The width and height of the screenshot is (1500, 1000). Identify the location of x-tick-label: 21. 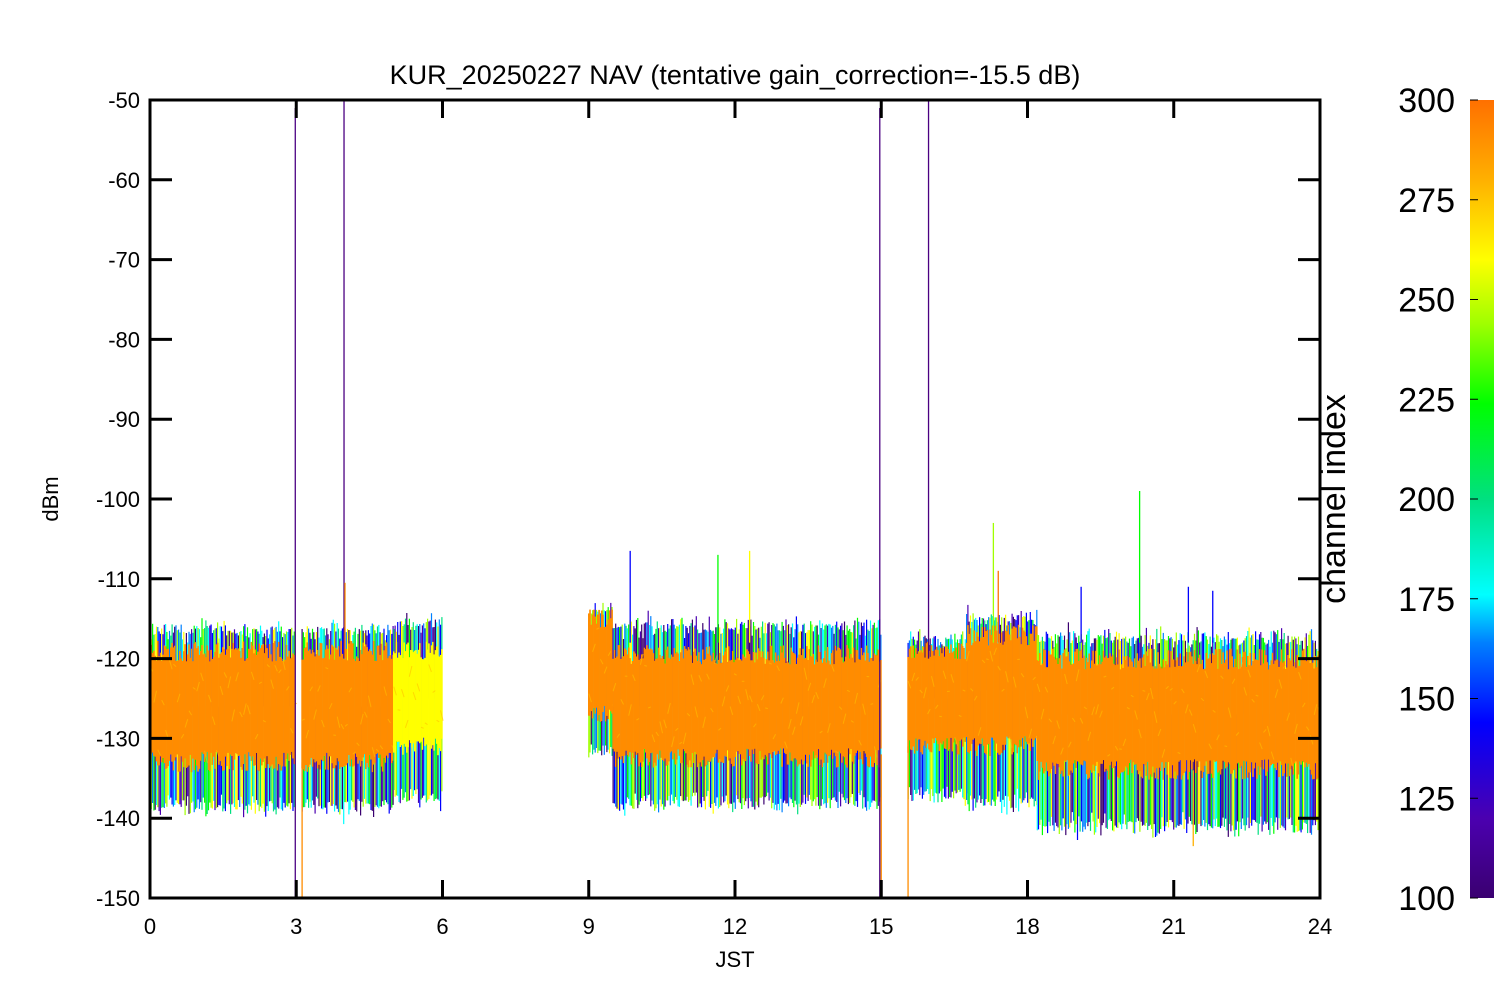
(1174, 926).